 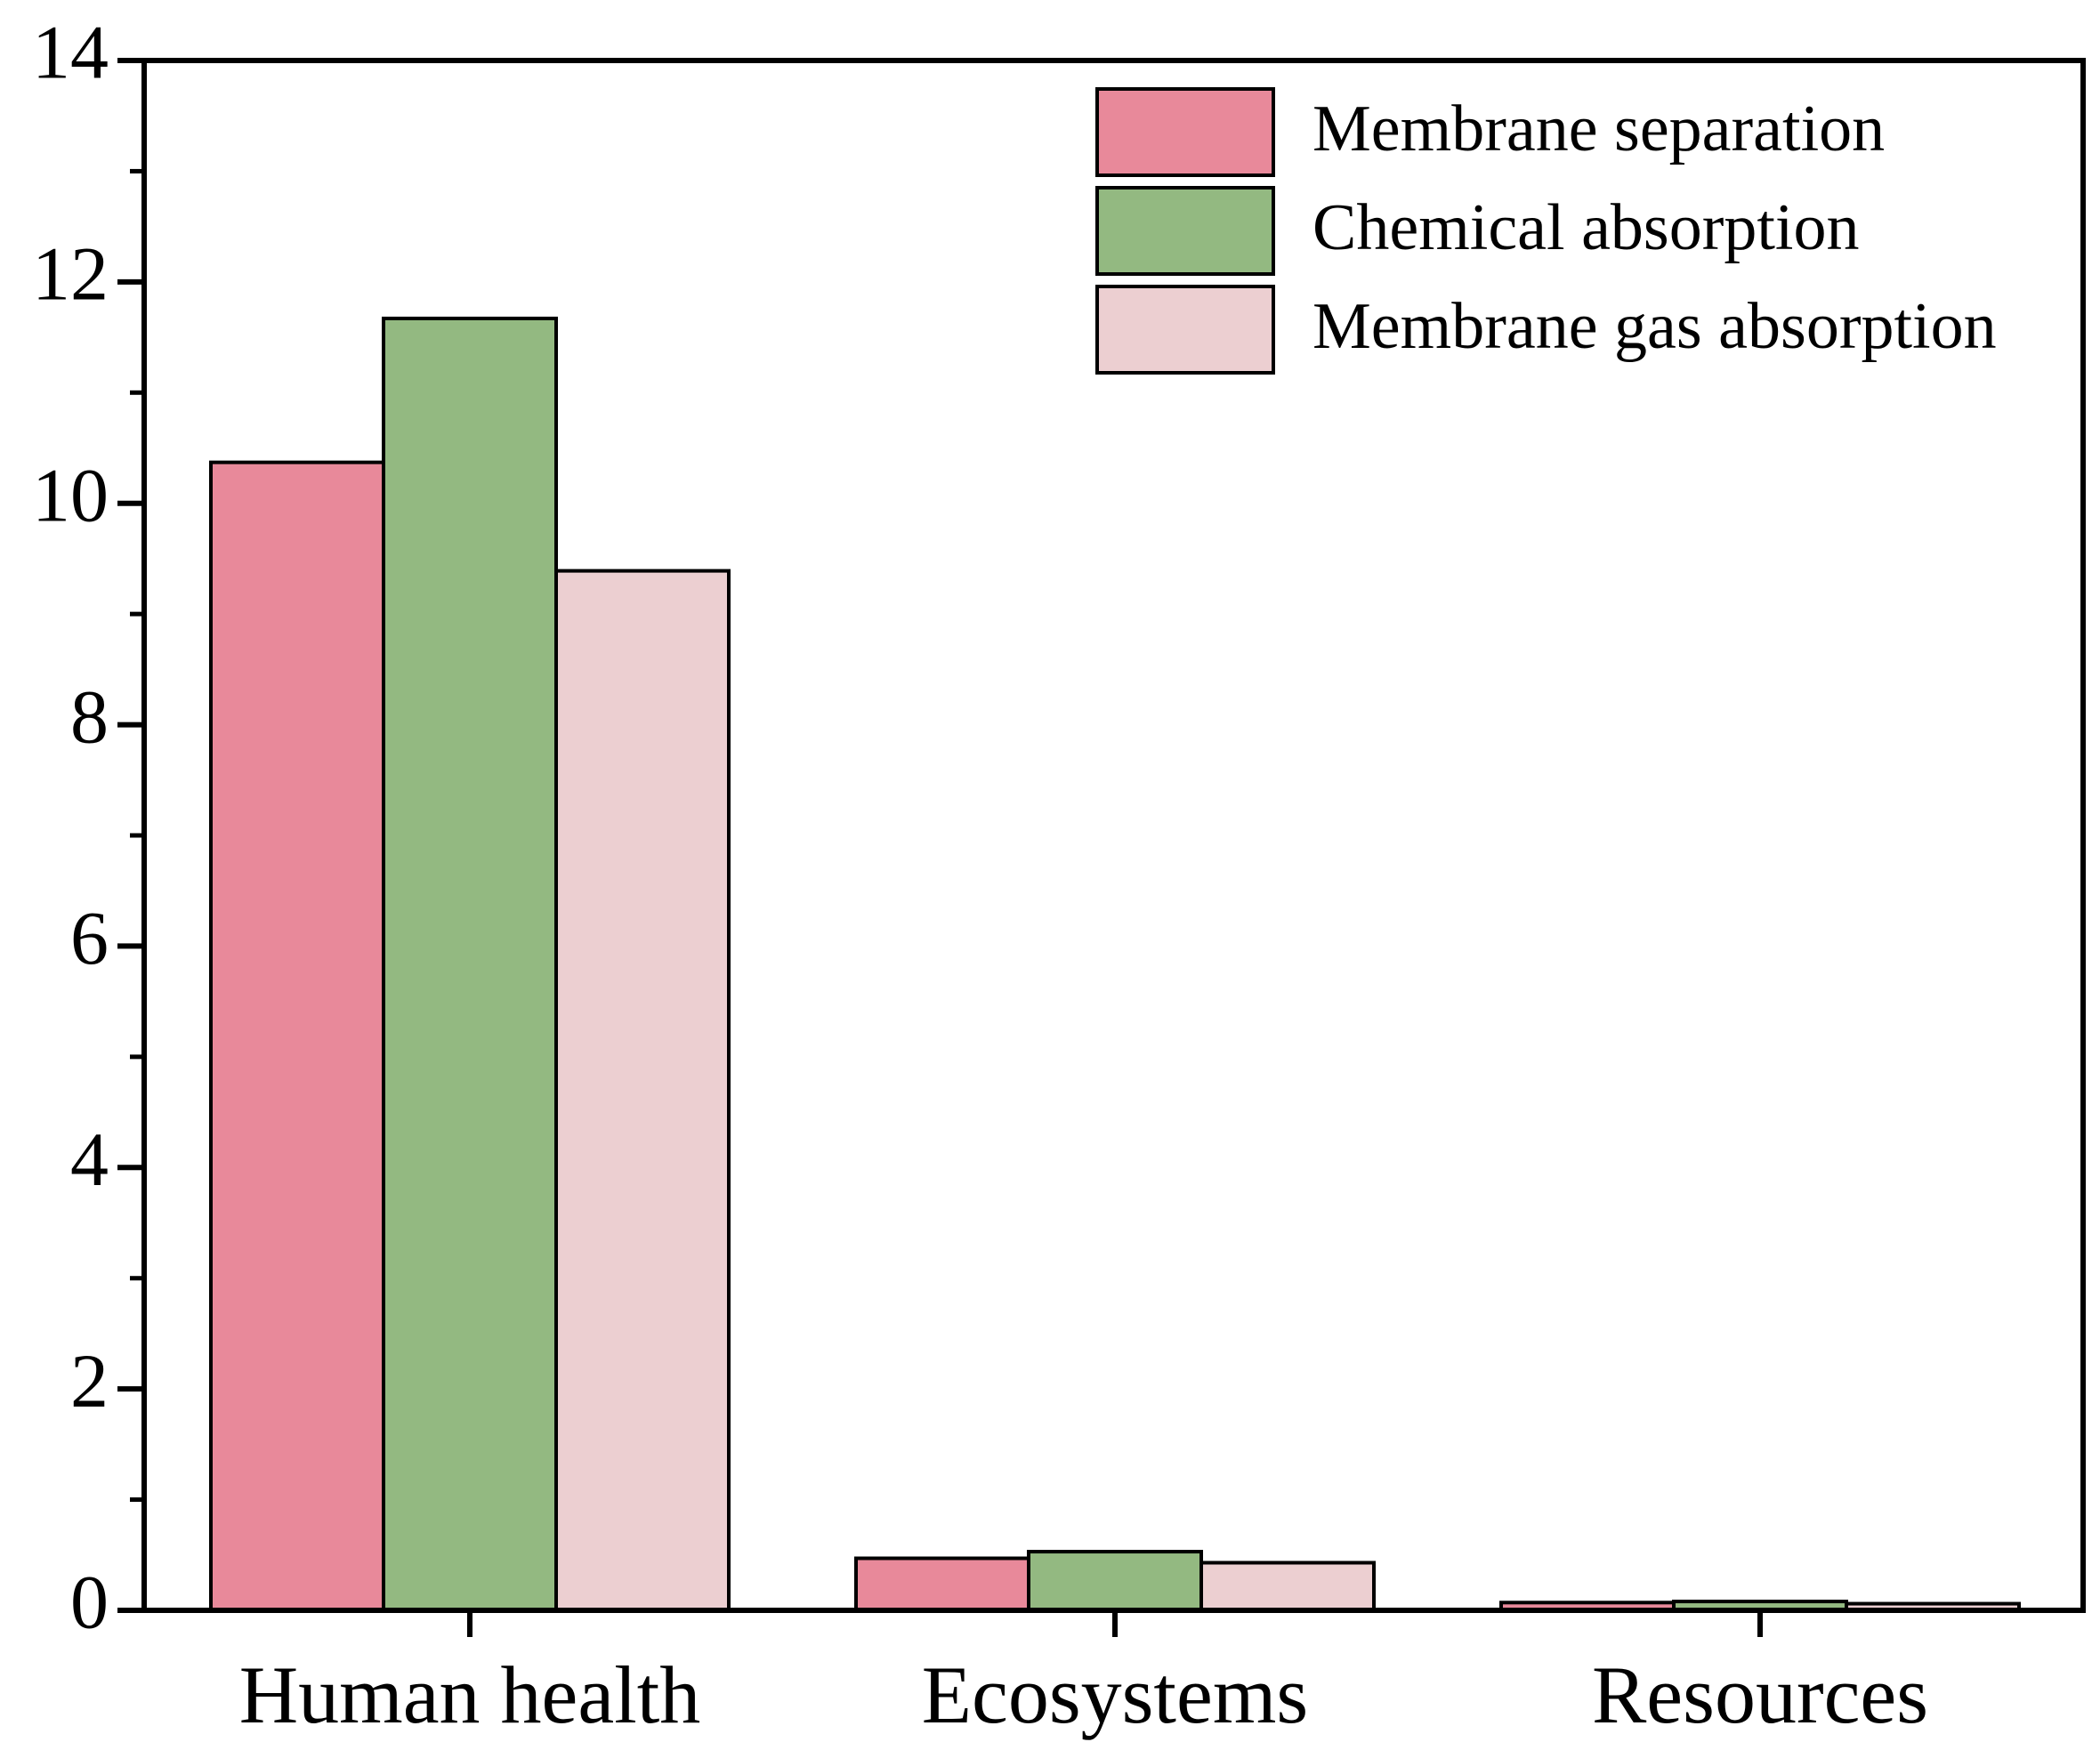 I want to click on y-tick-label: 4, so click(x=89, y=1159).